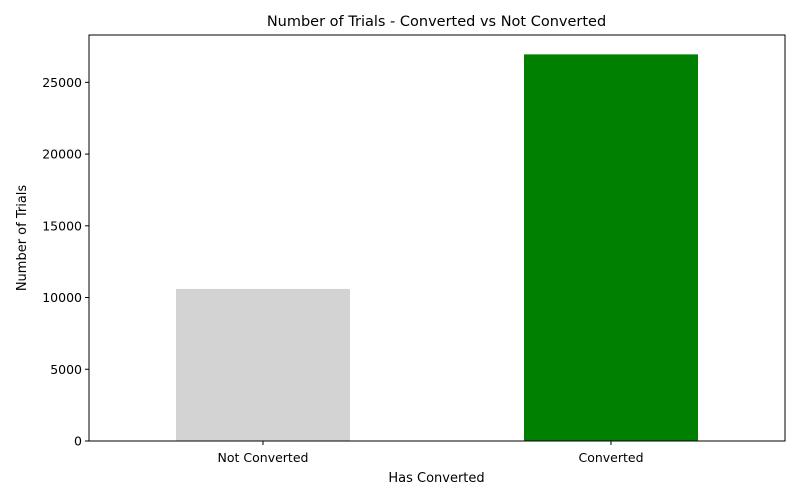  What do you see at coordinates (62, 154) in the screenshot?
I see `y-tick-label-4: 20000` at bounding box center [62, 154].